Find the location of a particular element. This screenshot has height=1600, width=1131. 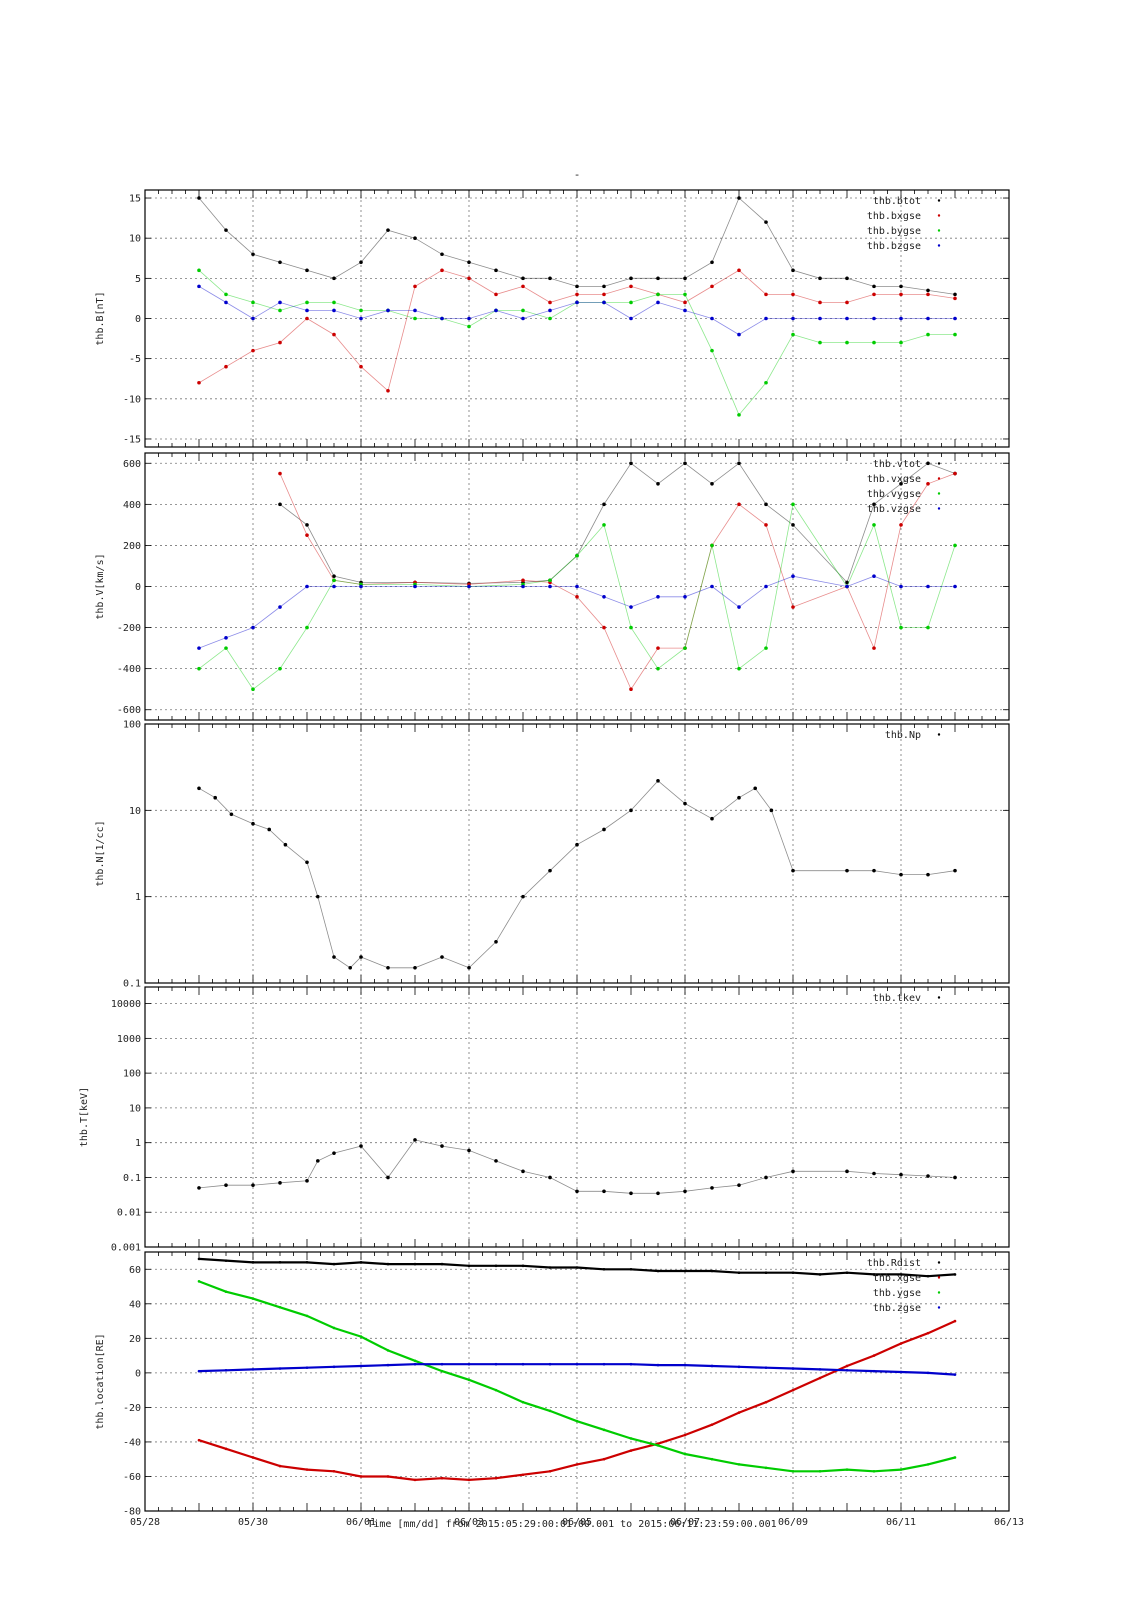

plot-frame is located at coordinates (577, 1117).